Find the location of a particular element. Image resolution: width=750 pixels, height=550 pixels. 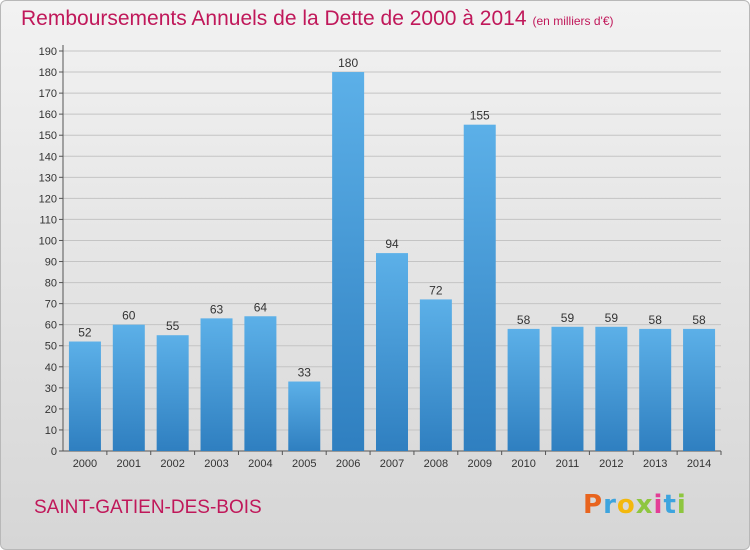

data-label: 55 is located at coordinates (173, 326).